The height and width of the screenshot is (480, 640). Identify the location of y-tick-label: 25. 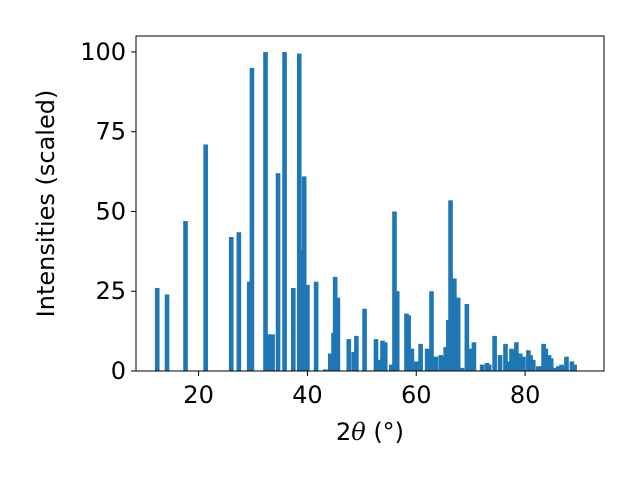
(110, 291).